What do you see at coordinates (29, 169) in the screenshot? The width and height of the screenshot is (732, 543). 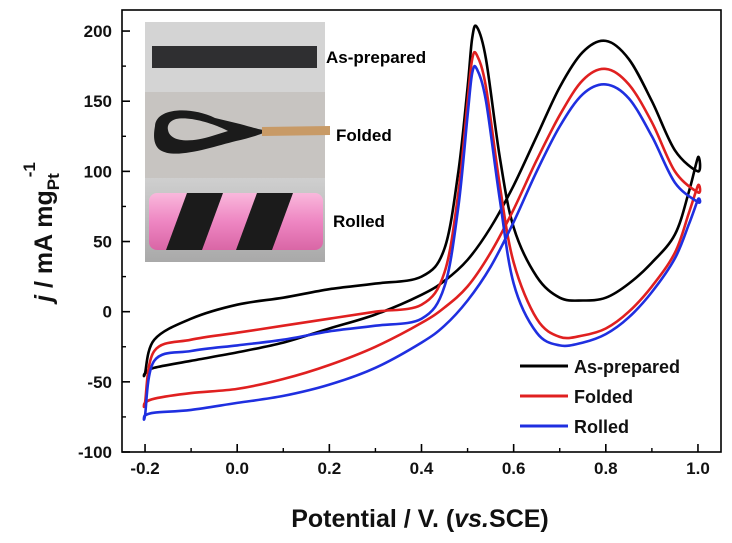 I see `y-axis-title-sup: -1` at bounding box center [29, 169].